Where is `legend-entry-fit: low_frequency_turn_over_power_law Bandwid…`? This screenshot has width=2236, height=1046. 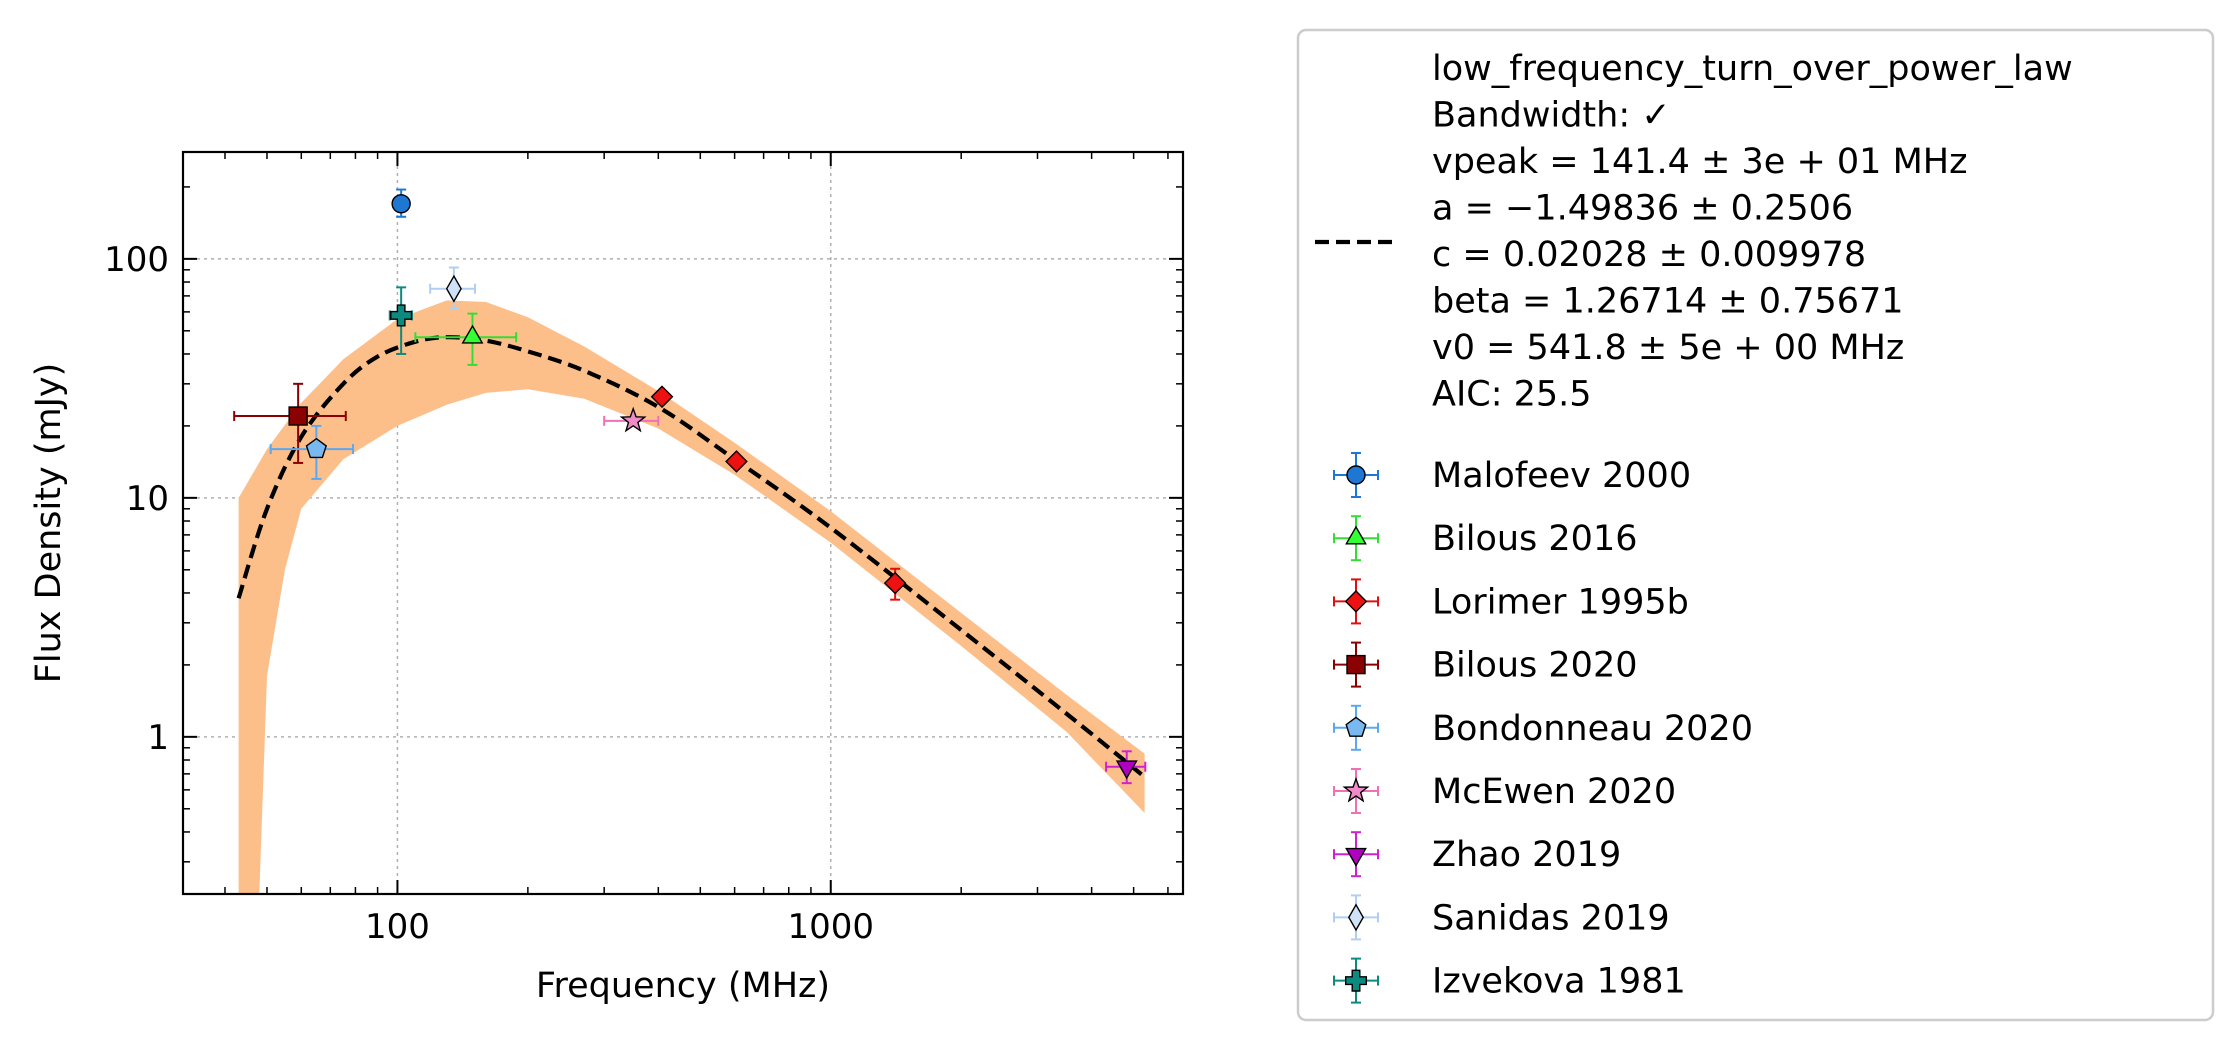 legend-entry-fit: low_frequency_turn_over_power_law Bandwid… is located at coordinates (1694, 232).